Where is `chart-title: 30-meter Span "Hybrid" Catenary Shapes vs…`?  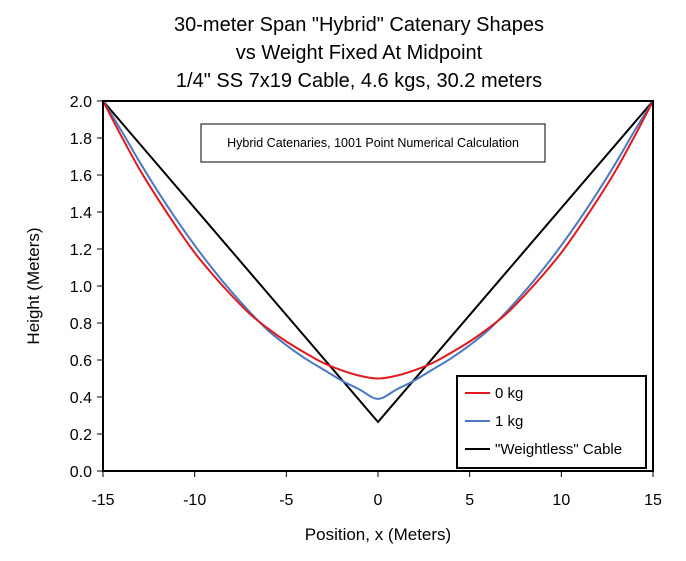 chart-title: 30-meter Span "Hybrid" Catenary Shapes vs… is located at coordinates (359, 53).